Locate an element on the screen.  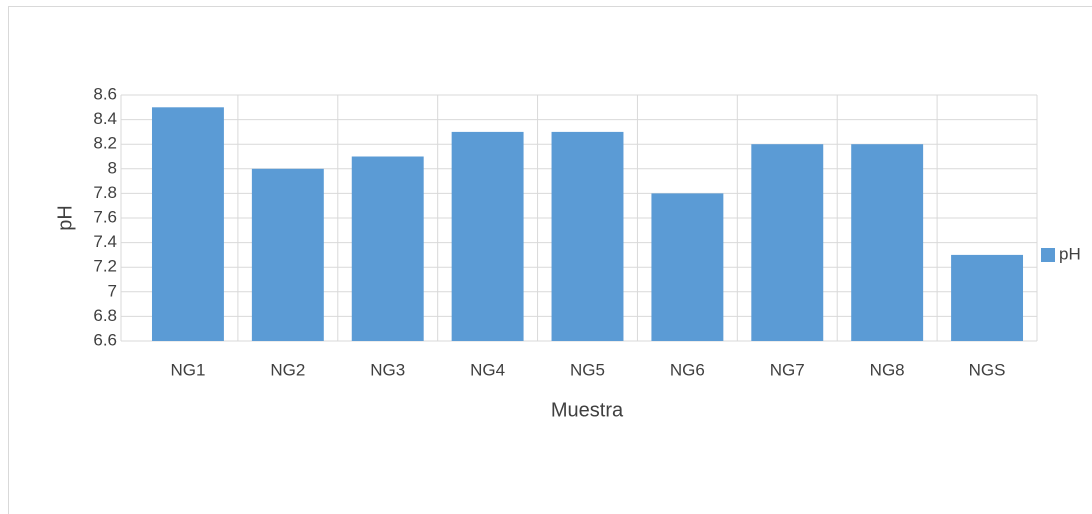
legend-swatch is located at coordinates (1048, 255).